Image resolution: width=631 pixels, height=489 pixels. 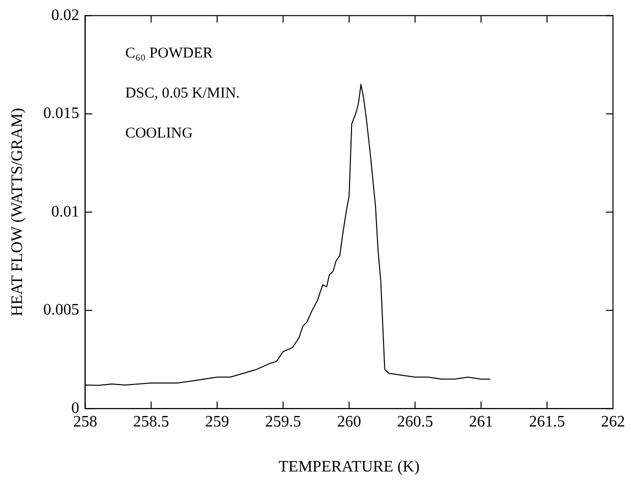 I want to click on x-tick-label: 258.5, so click(x=151, y=421).